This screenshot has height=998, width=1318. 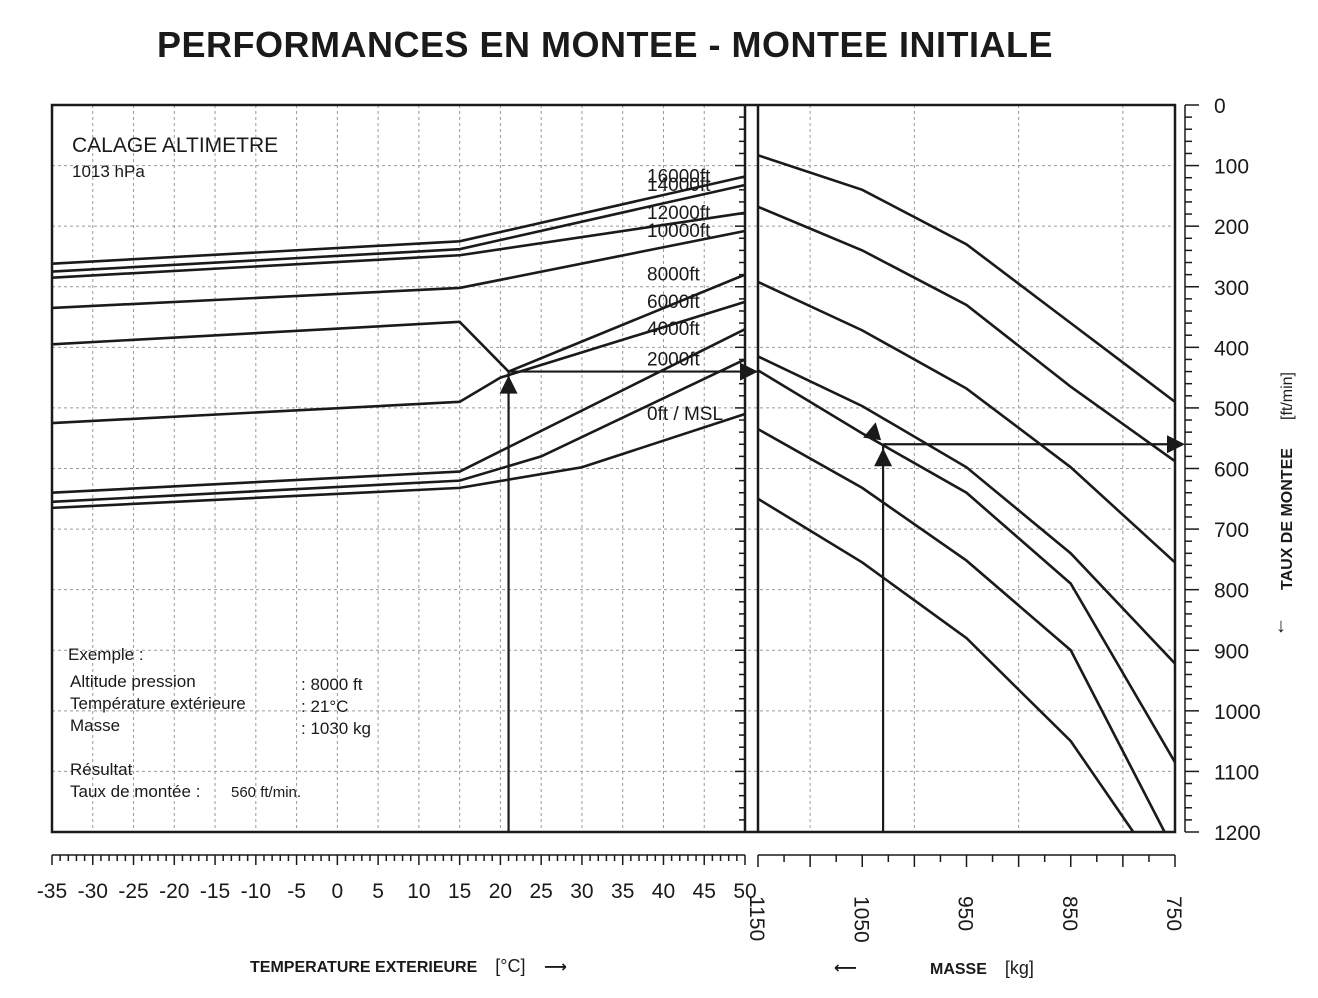 What do you see at coordinates (296, 891) in the screenshot?
I see `temperature-tick-label: -5` at bounding box center [296, 891].